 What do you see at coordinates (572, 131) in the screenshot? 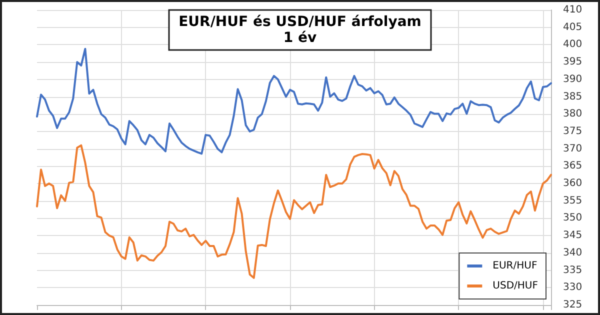
I see `y-tick-label: 375` at bounding box center [572, 131].